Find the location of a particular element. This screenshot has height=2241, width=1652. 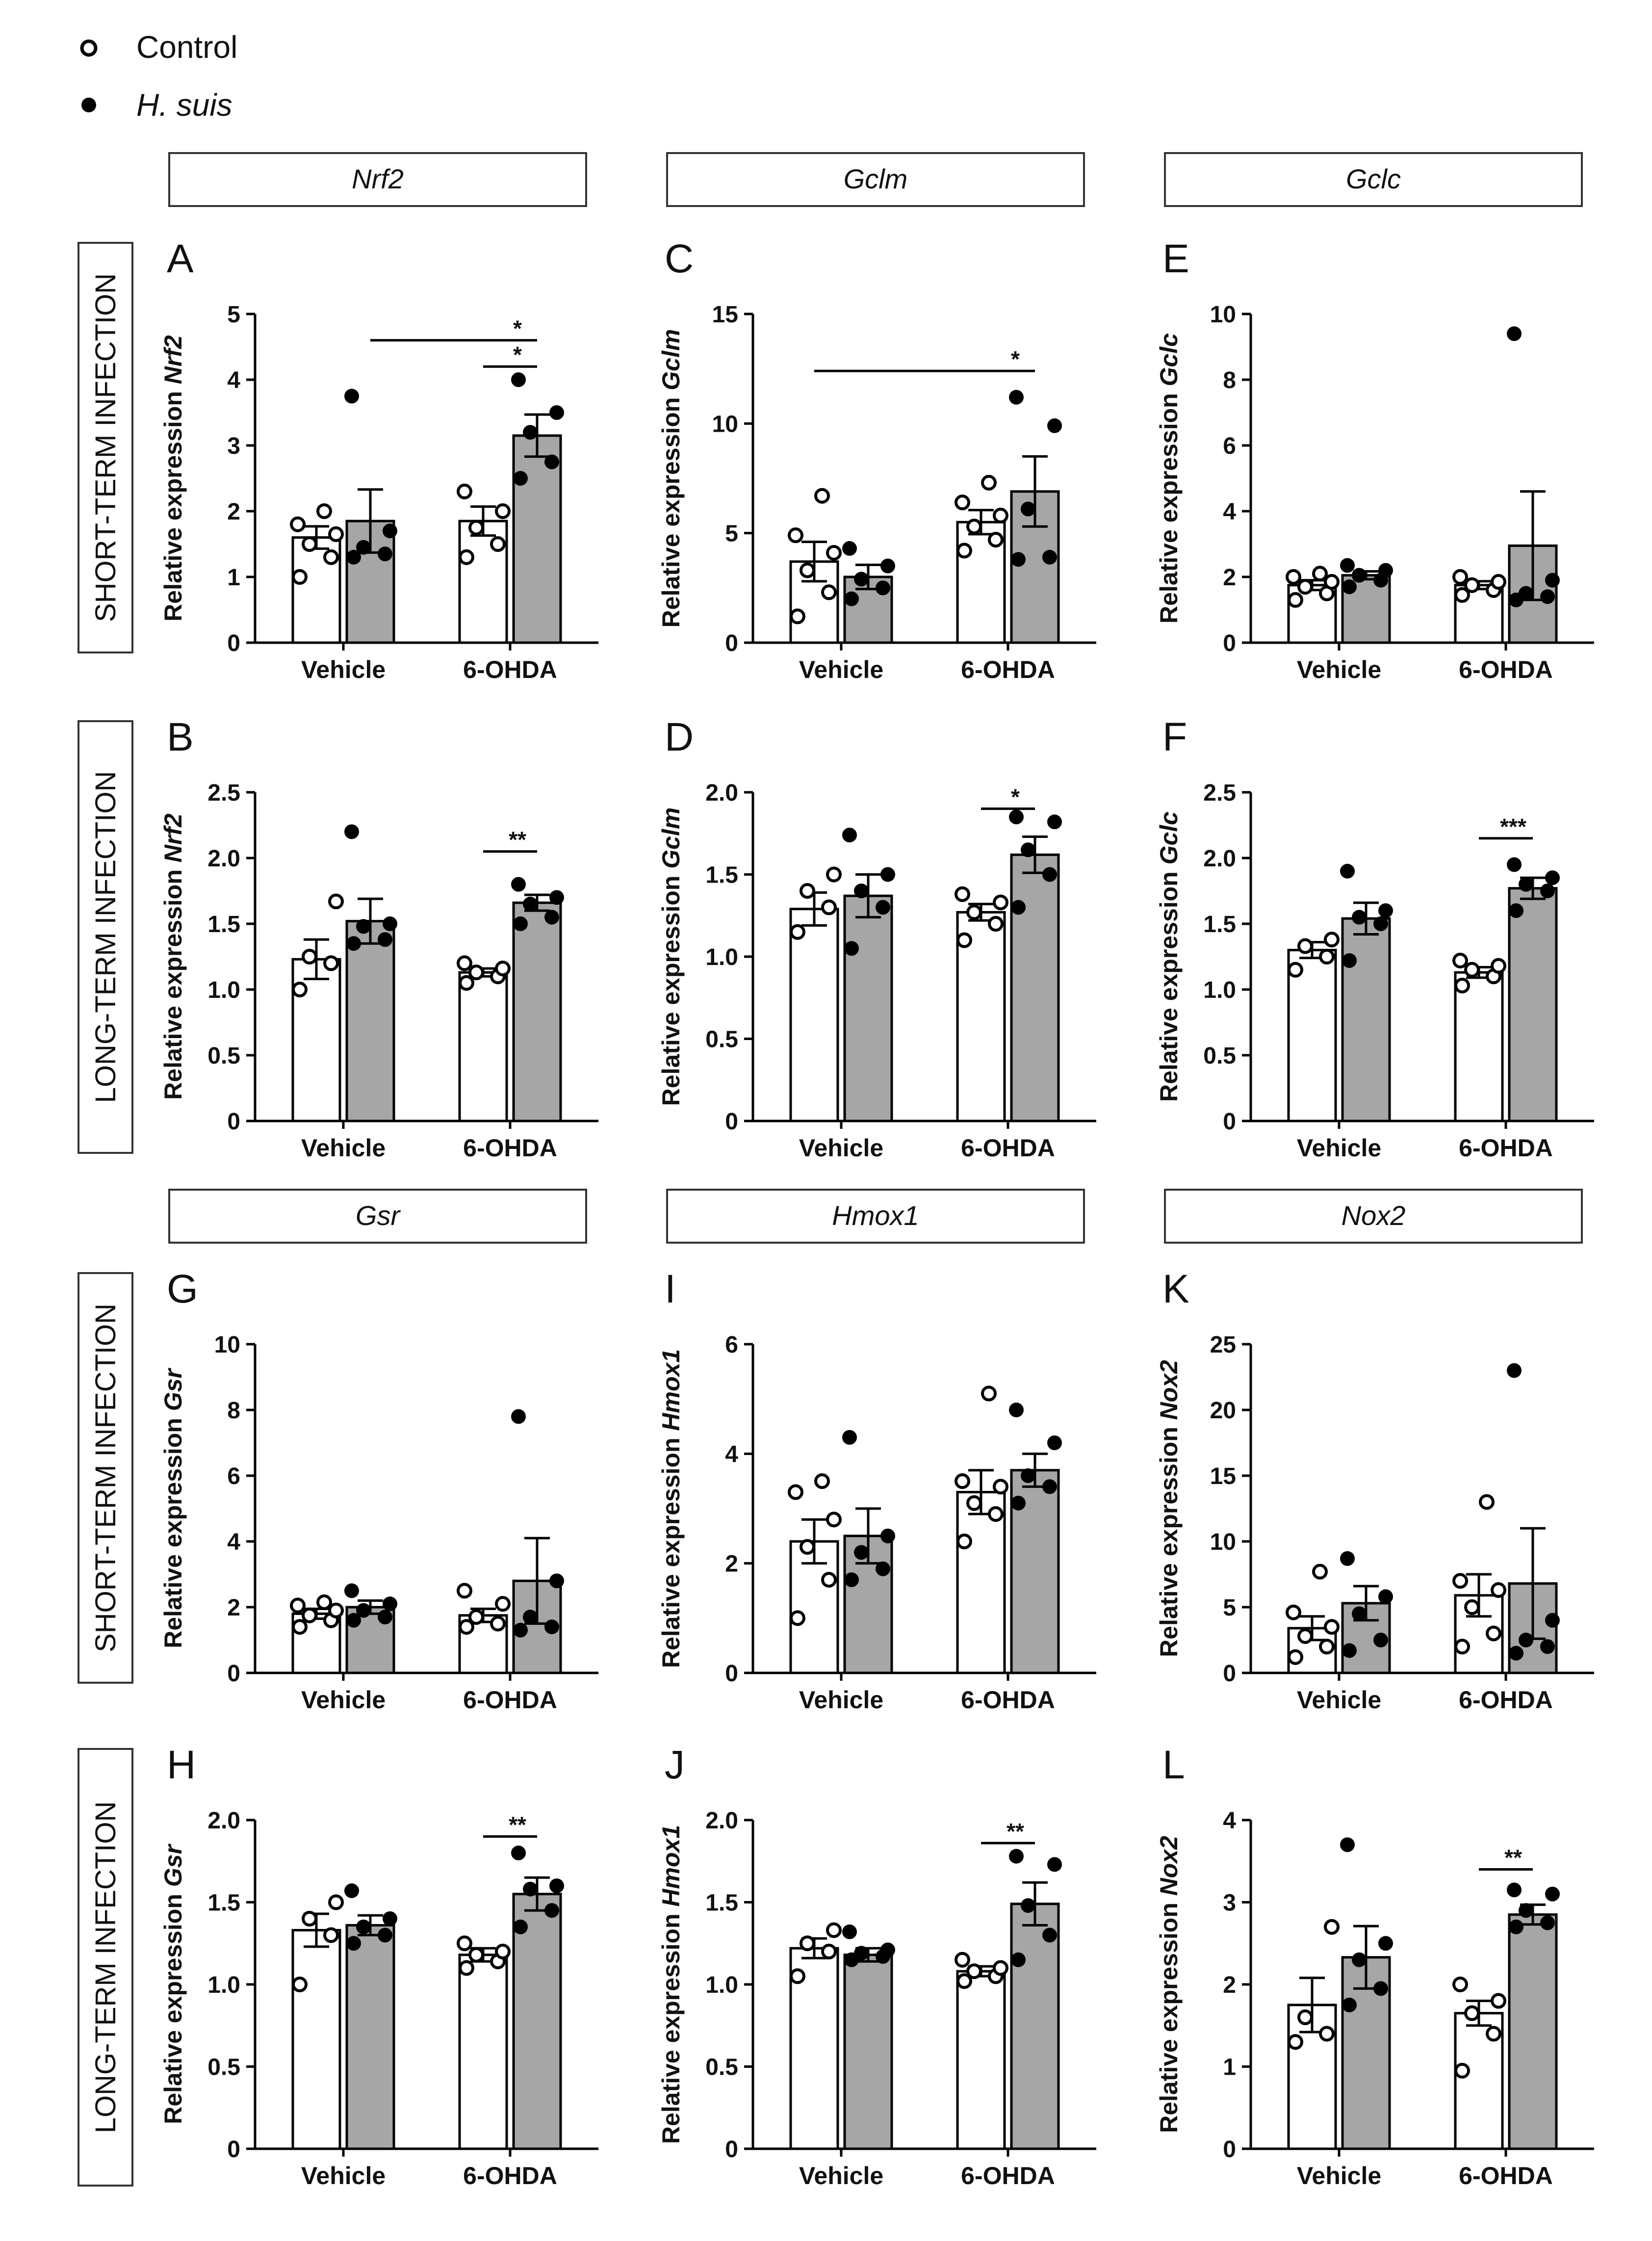

y-axis-label-gene: Nox2 is located at coordinates (1169, 1866).